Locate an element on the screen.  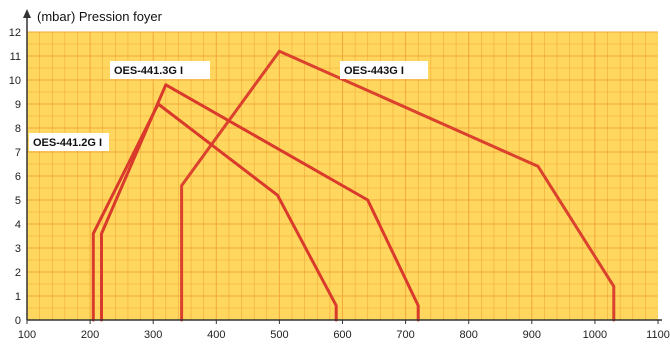
y-tick-label: 10 is located at coordinates (15, 81).